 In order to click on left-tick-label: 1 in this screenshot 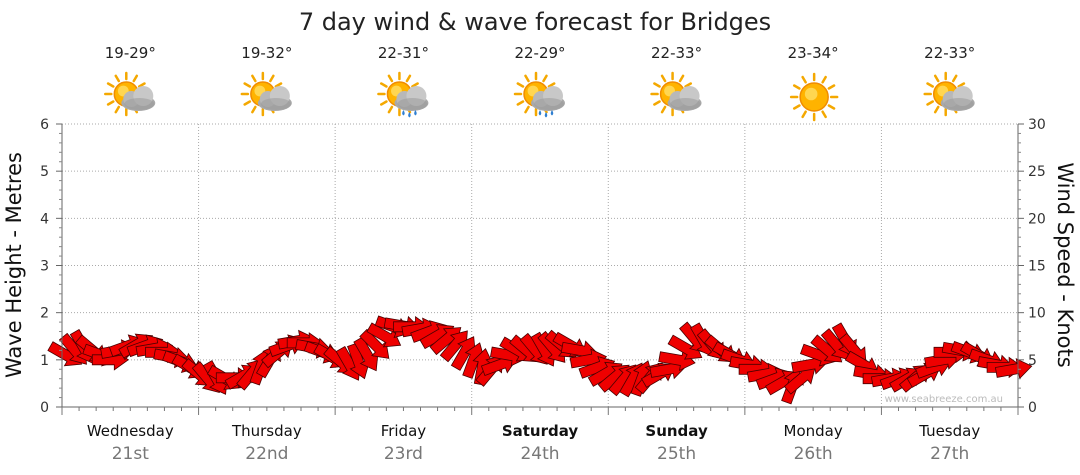, I will do `click(44, 361)`.